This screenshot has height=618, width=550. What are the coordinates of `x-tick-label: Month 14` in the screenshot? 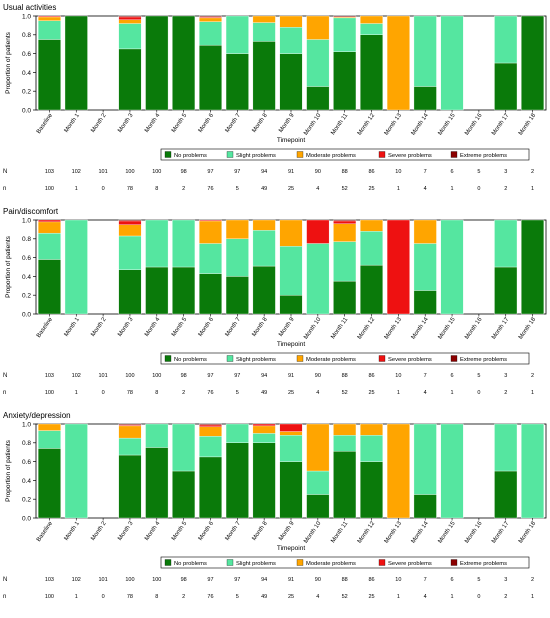 It's located at (421, 532).